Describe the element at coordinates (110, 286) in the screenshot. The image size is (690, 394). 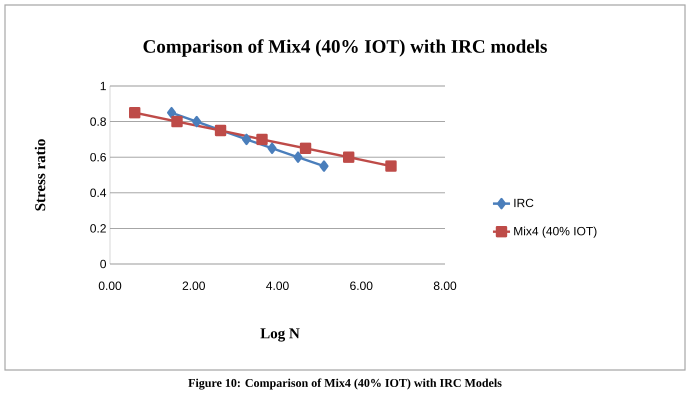
I see `x-tick-label: 0.00` at that location.